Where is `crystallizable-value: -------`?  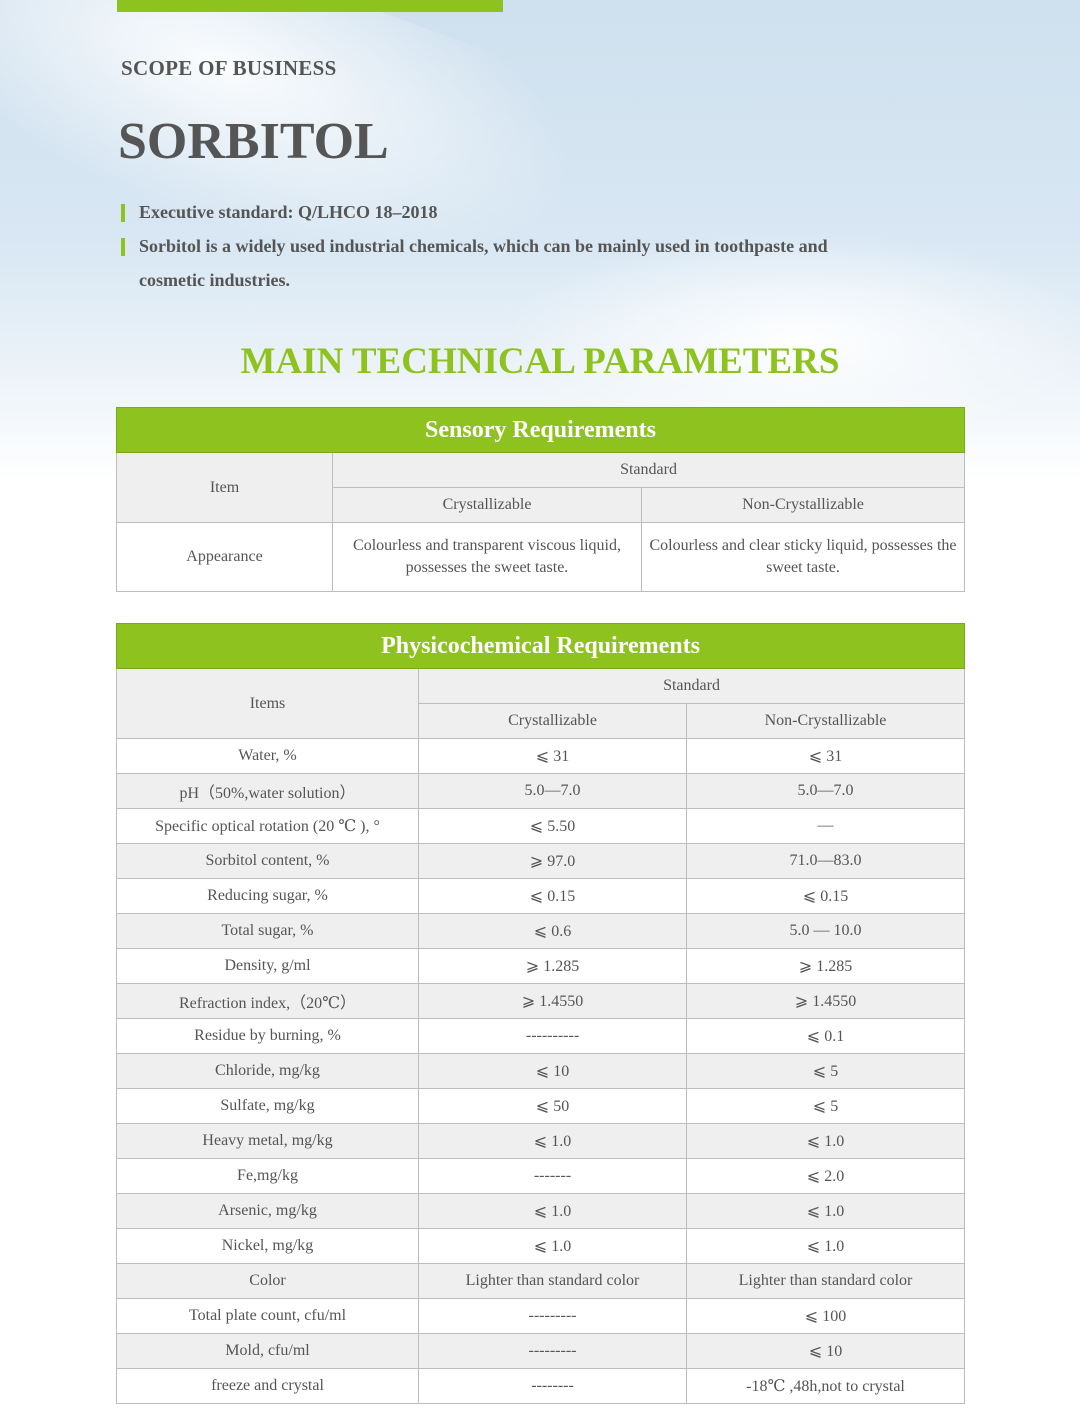
crystallizable-value: ------- is located at coordinates (552, 1176).